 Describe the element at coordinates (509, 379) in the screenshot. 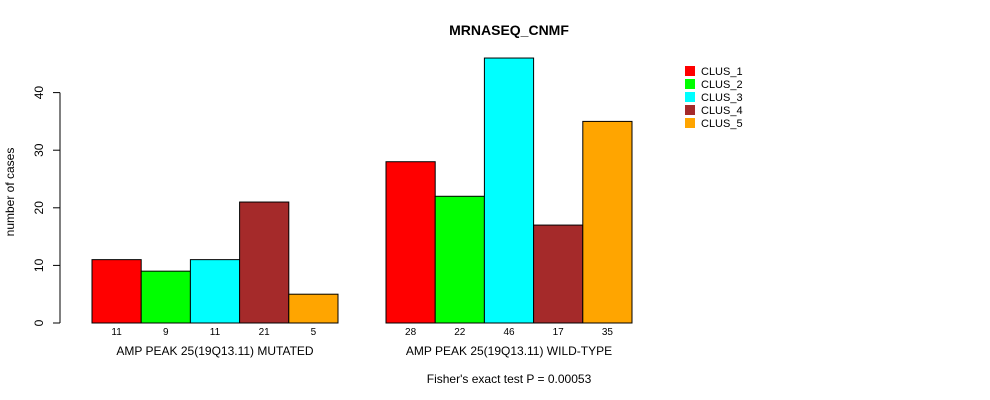

I see `footnote: Fisher's exact test P = 0.00053` at that location.